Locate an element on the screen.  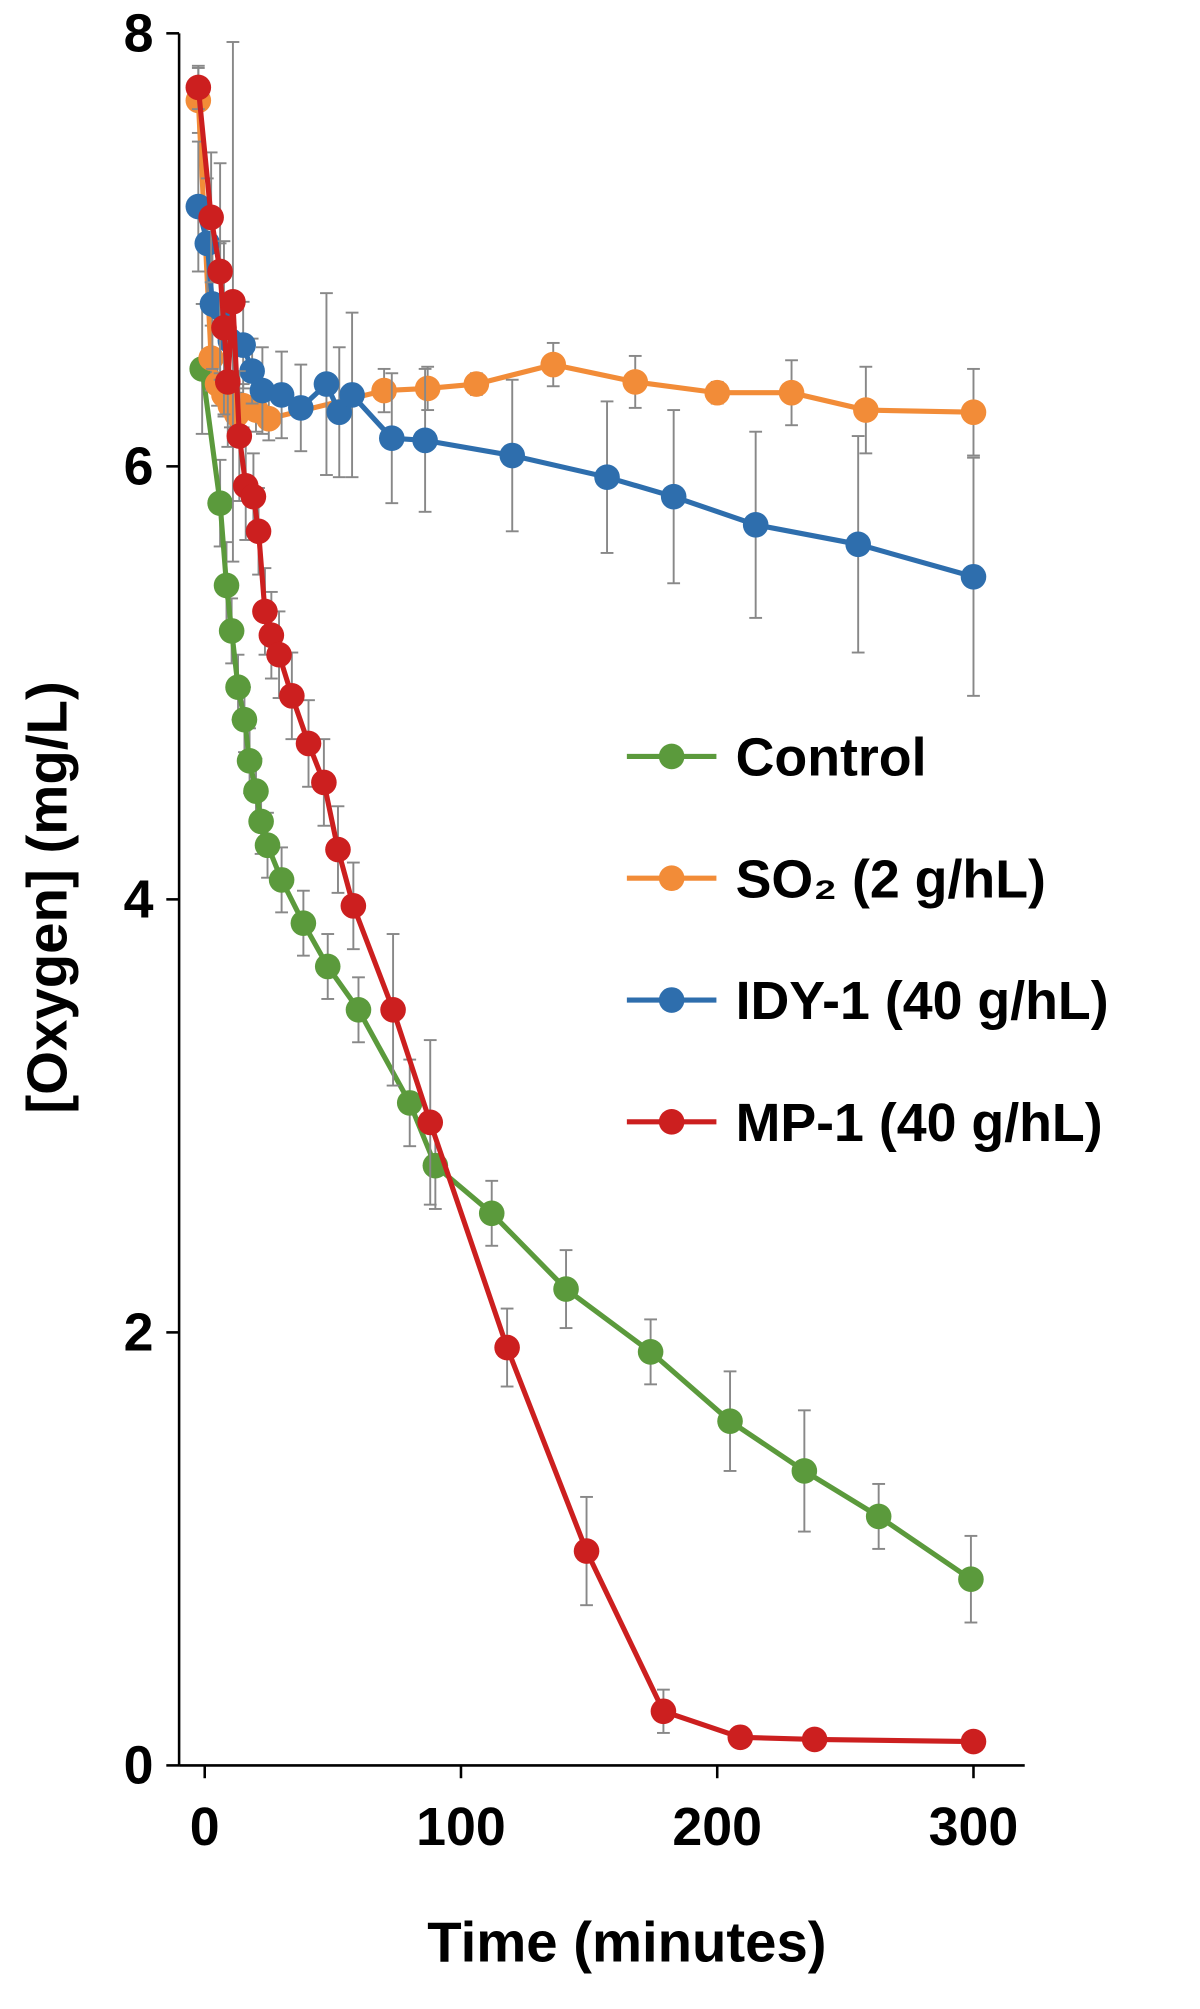
x-tick-label: 0 is located at coordinates (205, 1827).